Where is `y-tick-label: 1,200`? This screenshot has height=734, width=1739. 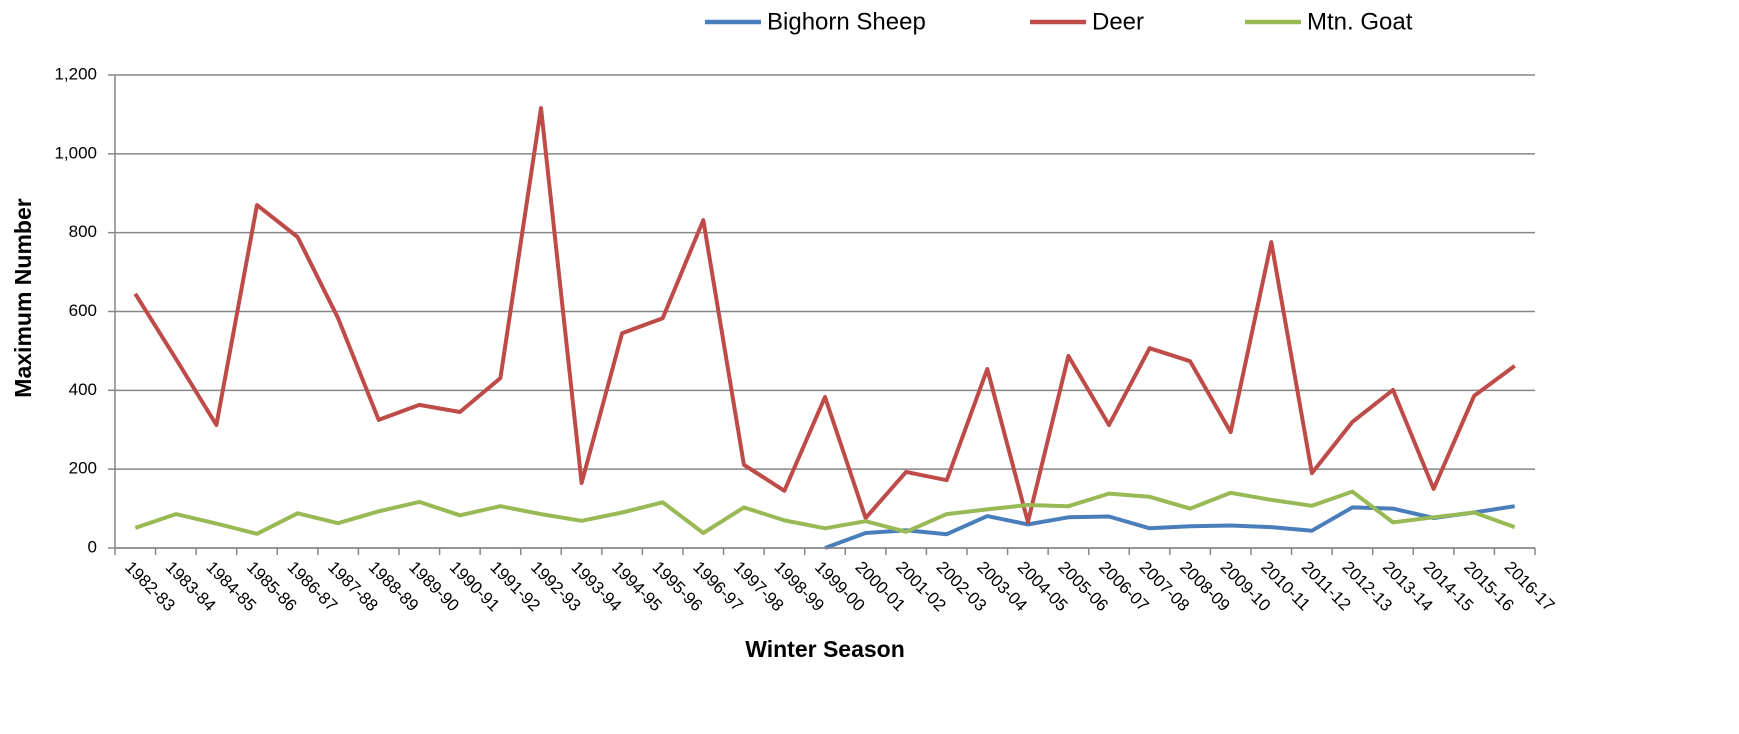
y-tick-label: 1,200 is located at coordinates (75, 73).